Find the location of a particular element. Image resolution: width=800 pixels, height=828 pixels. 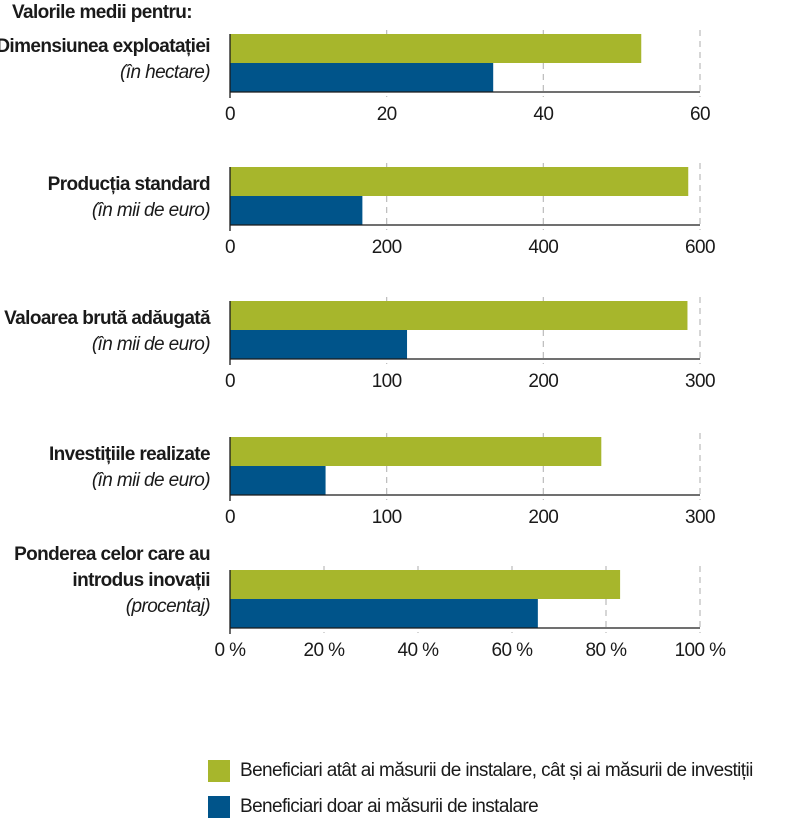

tick-label-0-1: 20 is located at coordinates (387, 114).